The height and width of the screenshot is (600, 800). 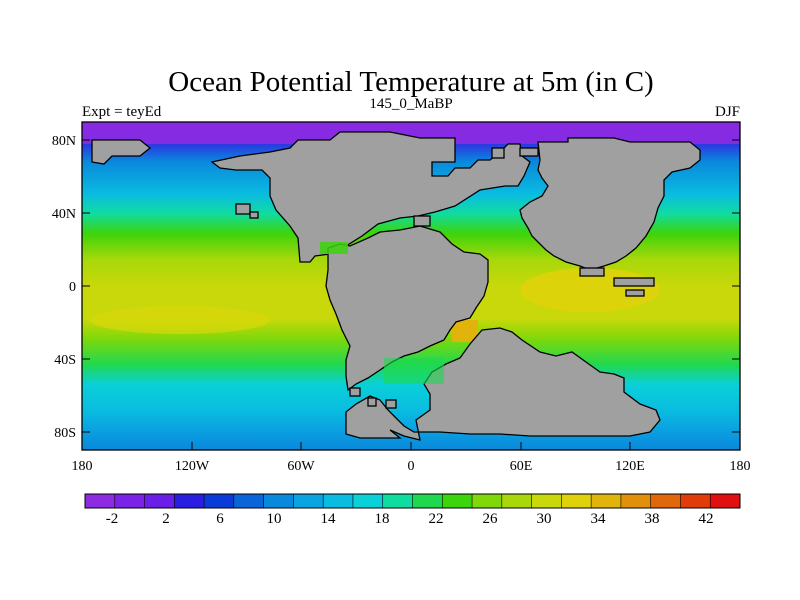 I want to click on colorbar-label: 34, so click(x=599, y=519).